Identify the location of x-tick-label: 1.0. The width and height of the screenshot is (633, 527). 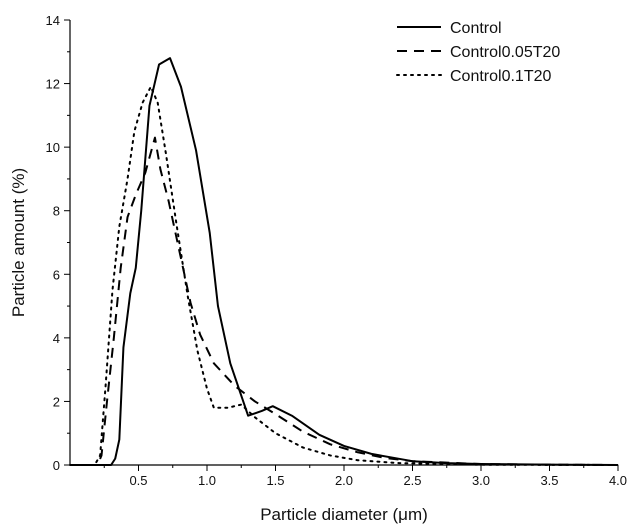
(207, 480).